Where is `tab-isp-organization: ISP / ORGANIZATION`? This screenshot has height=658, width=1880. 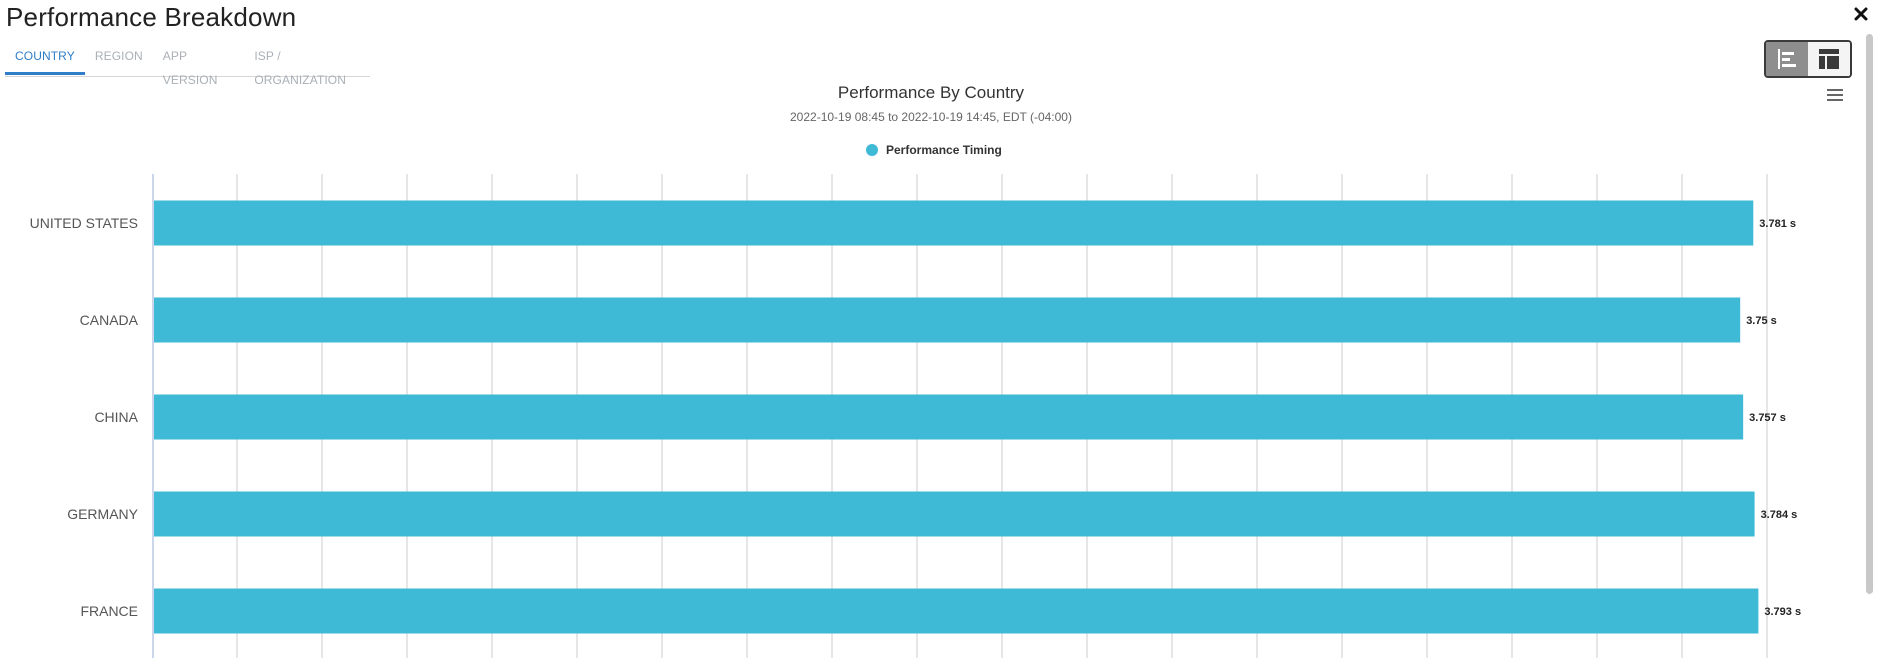
tab-isp-organization: ISP / ORGANIZATION is located at coordinates (300, 68).